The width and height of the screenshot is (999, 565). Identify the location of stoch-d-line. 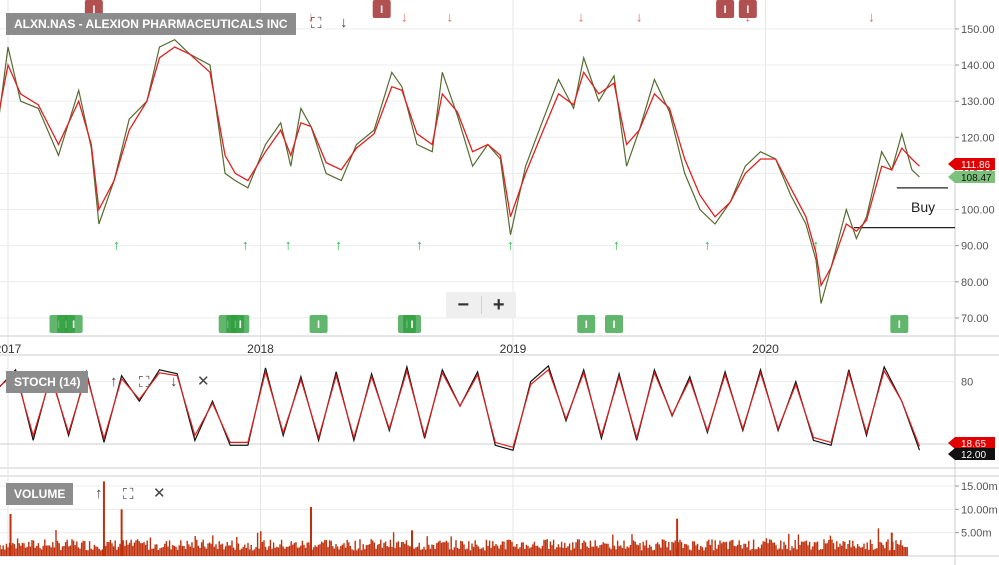
(460, 408).